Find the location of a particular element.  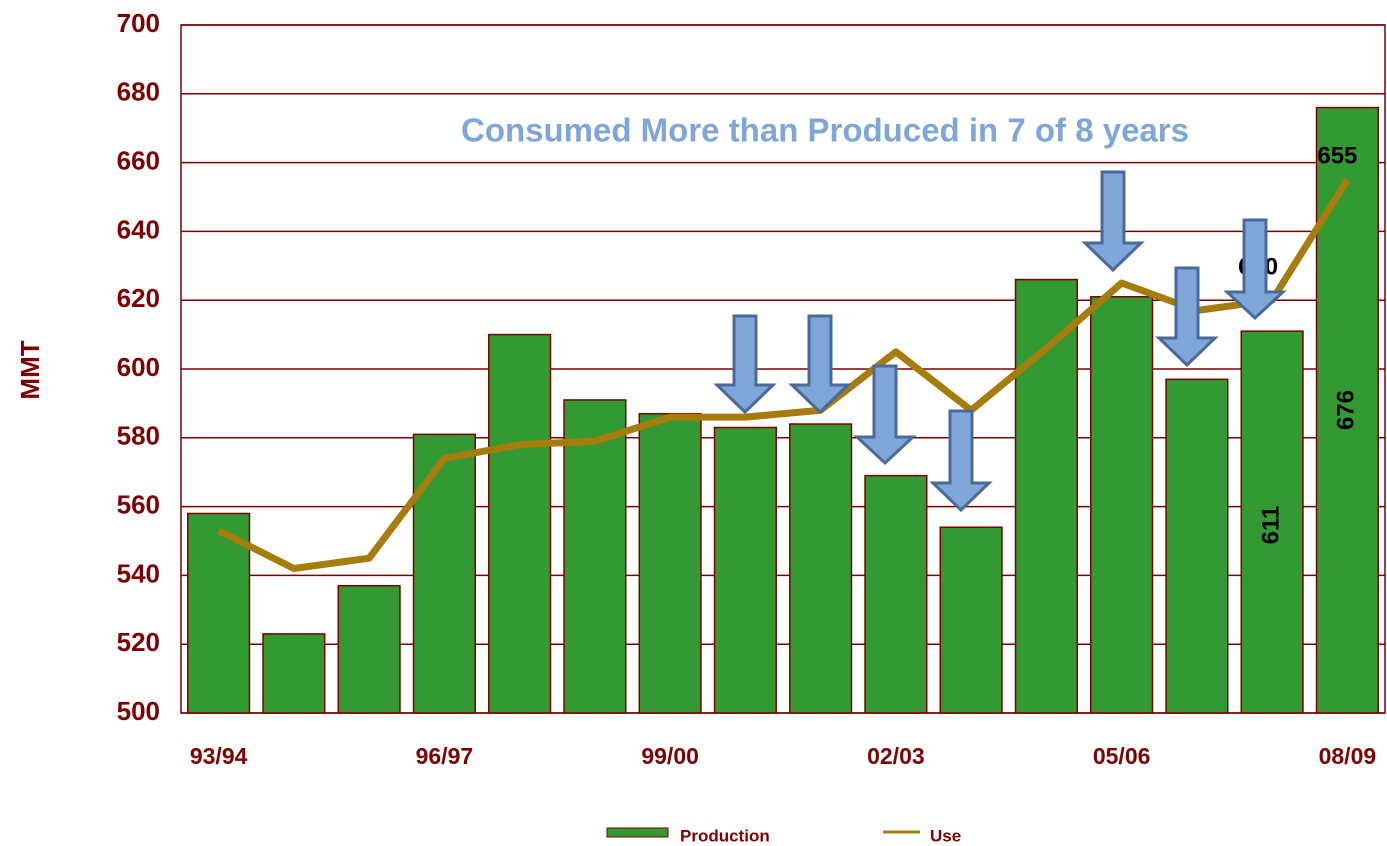

x-tick-label: 05/06 is located at coordinates (1122, 756).